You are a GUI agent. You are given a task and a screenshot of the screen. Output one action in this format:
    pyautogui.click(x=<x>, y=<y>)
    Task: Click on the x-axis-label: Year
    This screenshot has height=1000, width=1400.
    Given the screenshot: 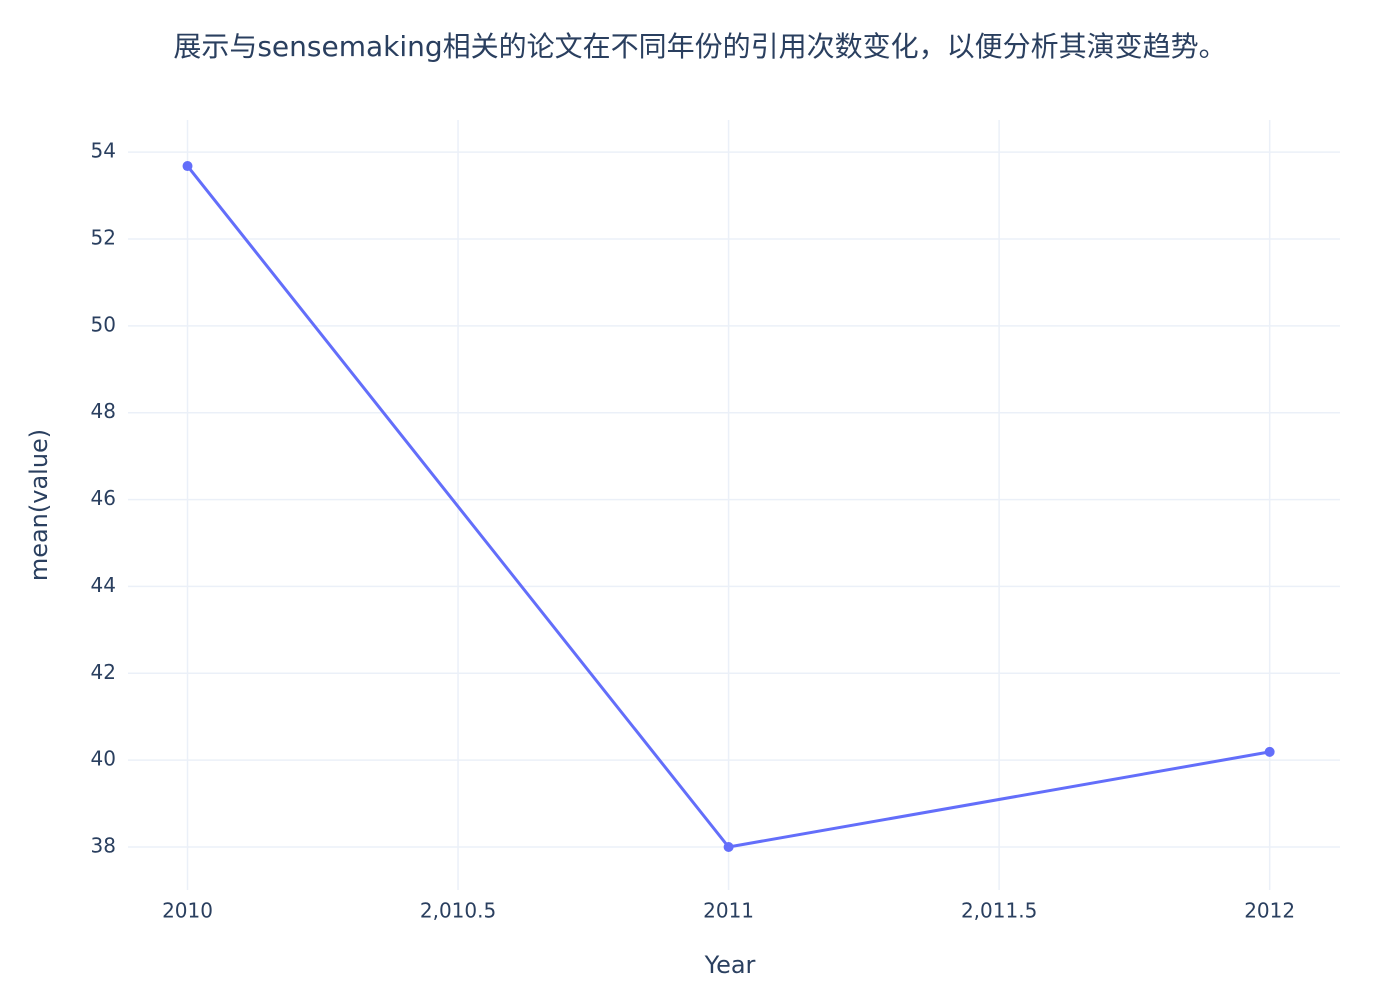 What is the action you would take?
    pyautogui.click(x=730, y=965)
    